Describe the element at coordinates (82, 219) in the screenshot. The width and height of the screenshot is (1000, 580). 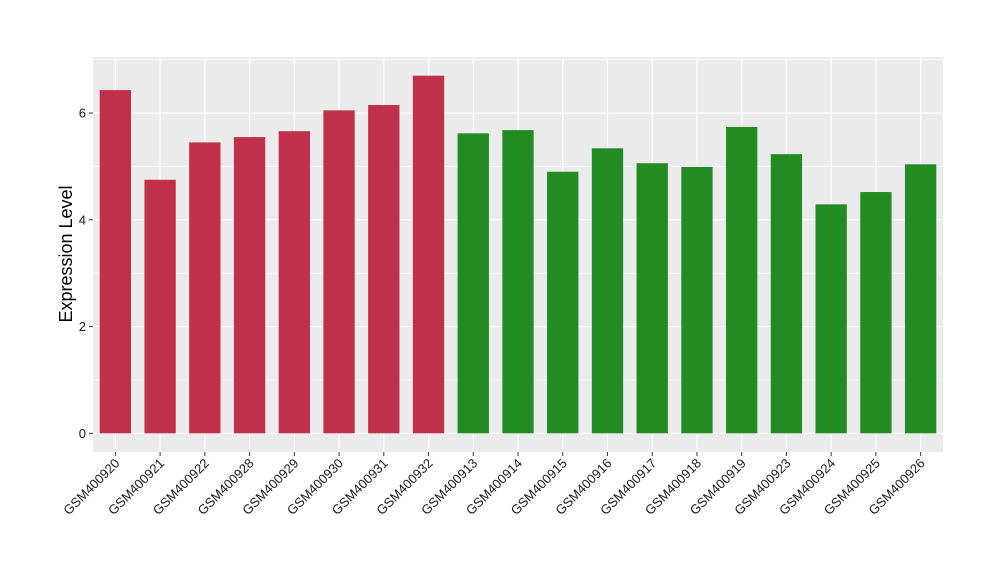
I see `y-tick-label: 4` at that location.